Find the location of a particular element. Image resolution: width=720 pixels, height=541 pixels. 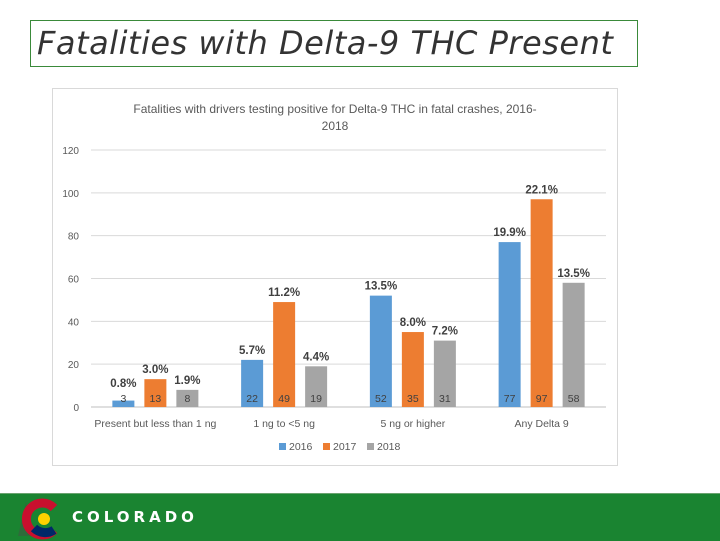

y-tick-label: 120 is located at coordinates (70, 151).